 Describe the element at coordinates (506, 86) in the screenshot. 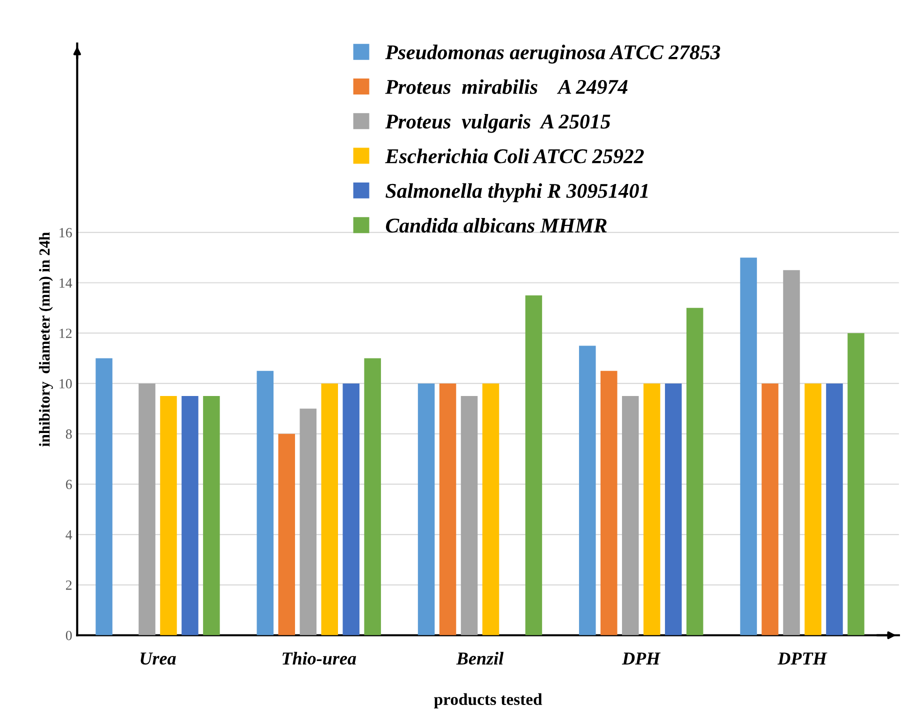

I see `legend-label: Proteus mirabilis A 24974` at that location.